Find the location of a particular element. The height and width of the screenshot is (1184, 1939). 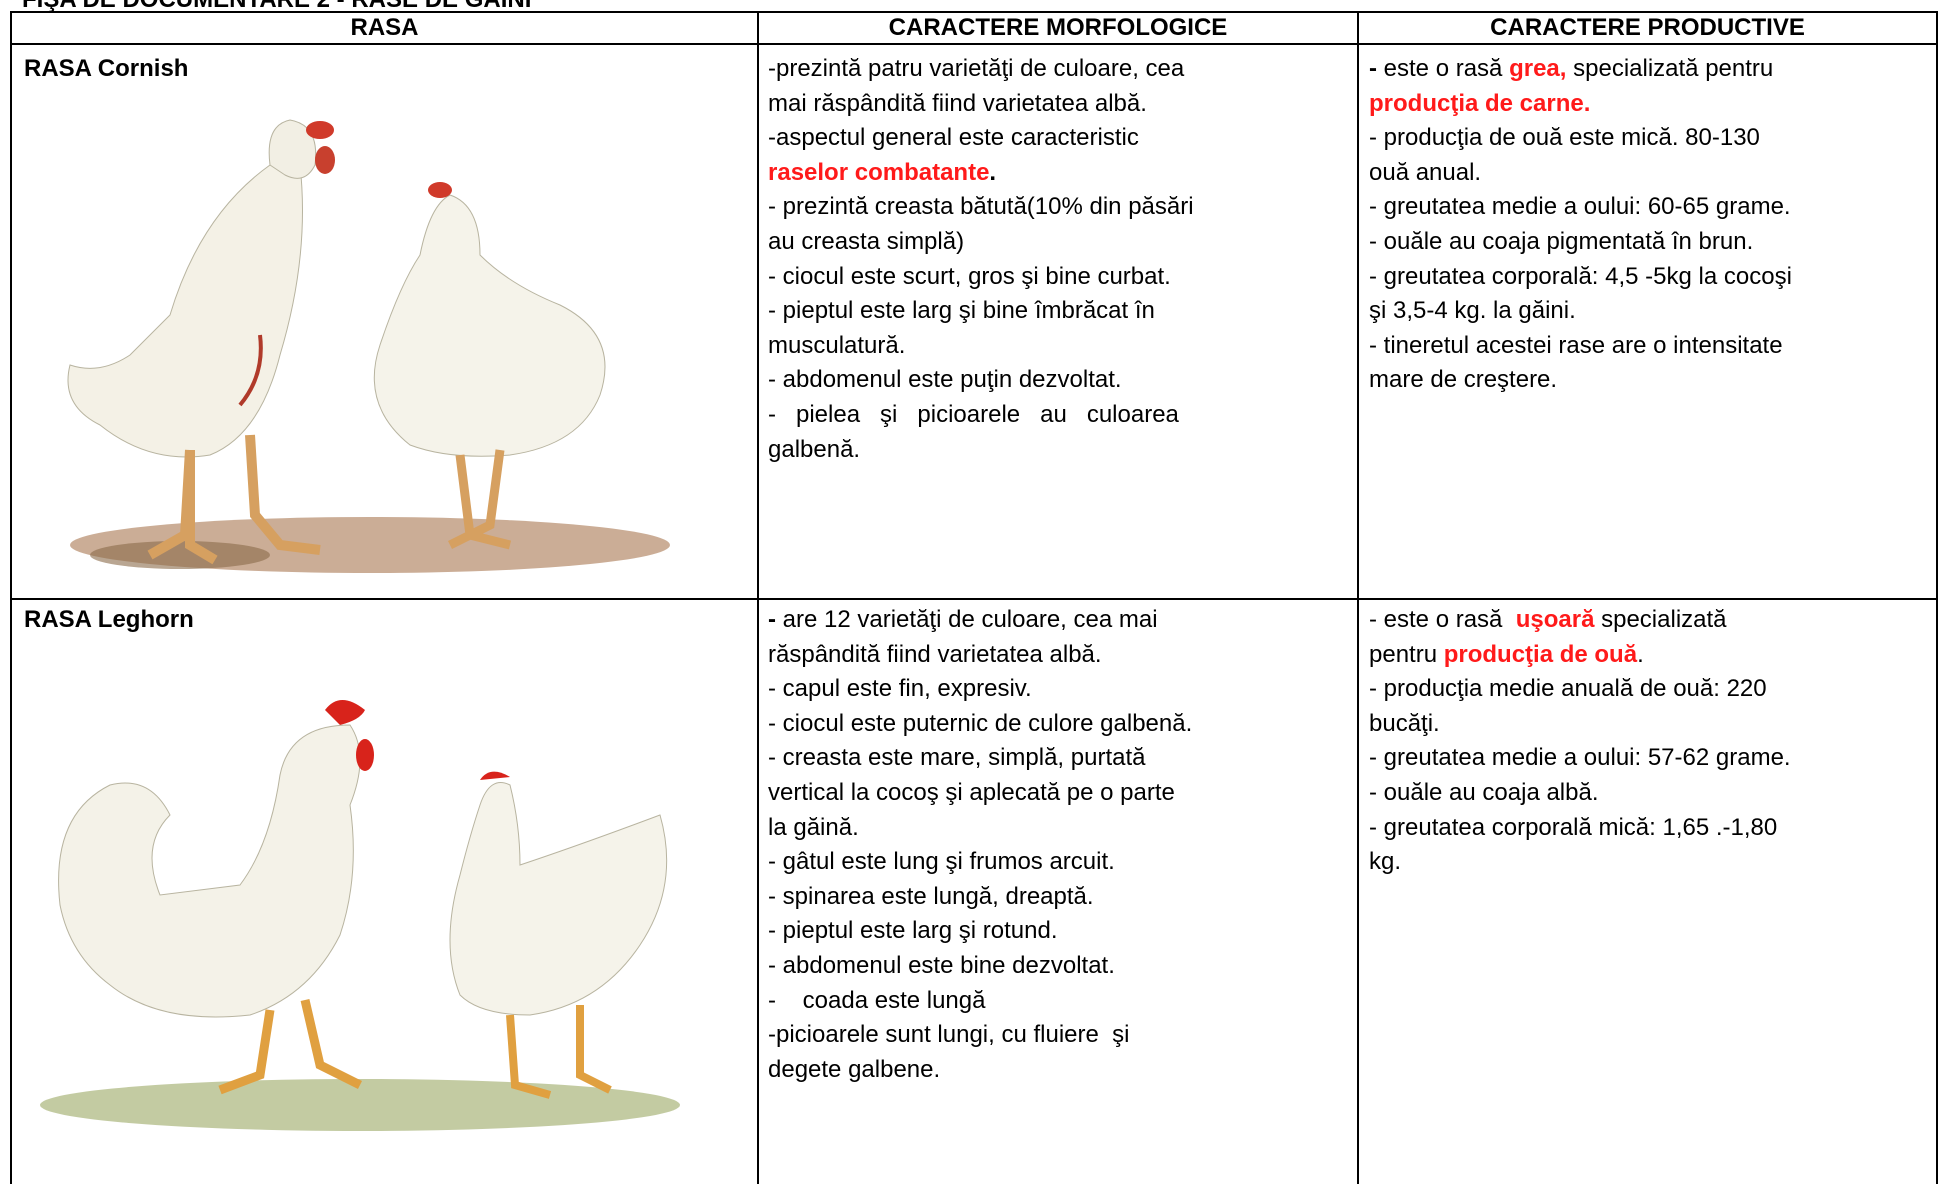

text-line: - greutatea medie a oului: 57-62 grame. is located at coordinates (1651, 758).